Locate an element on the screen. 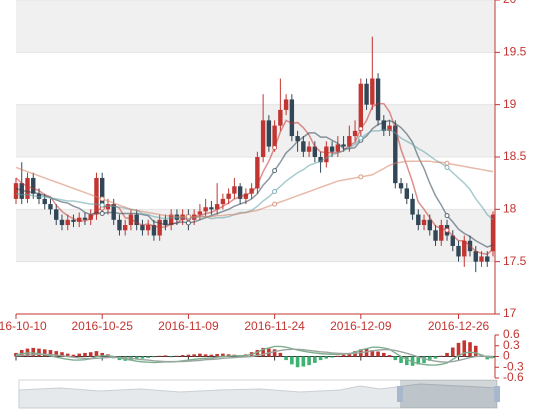 The height and width of the screenshot is (420, 550). x-tick-label: 2016-11-24 is located at coordinates (274, 326).